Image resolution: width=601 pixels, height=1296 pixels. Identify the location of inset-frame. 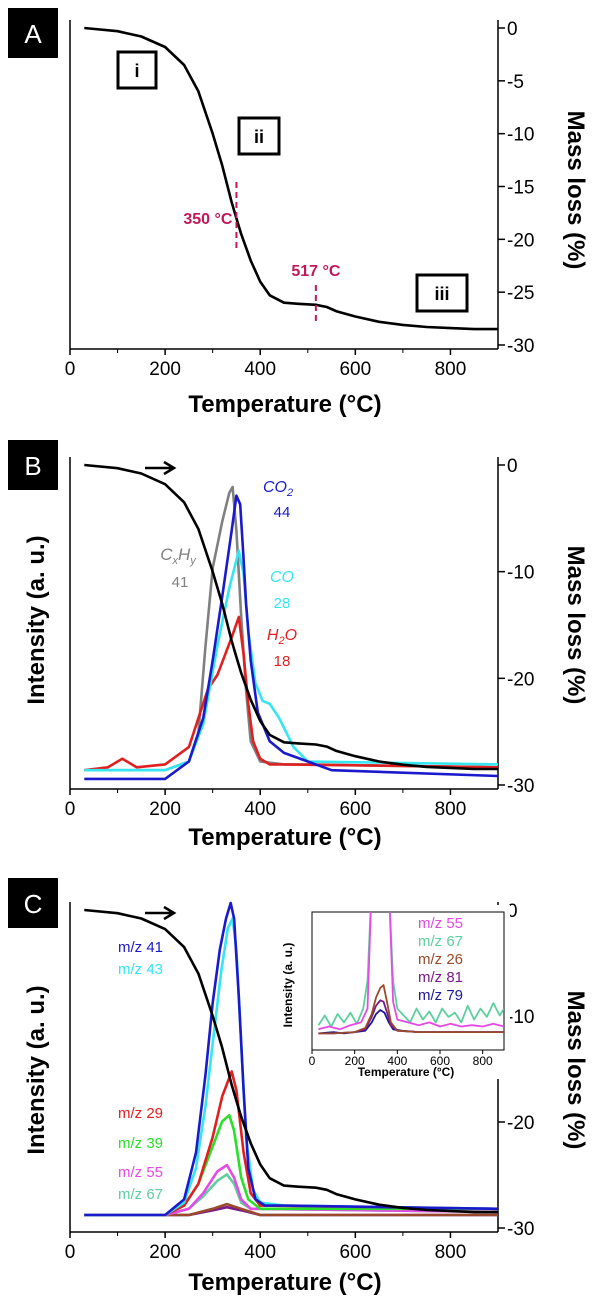
(408, 981).